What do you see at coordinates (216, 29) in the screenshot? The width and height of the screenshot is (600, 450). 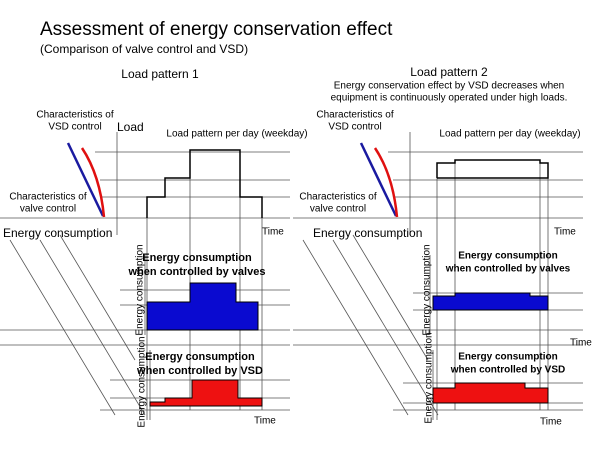 I see `title: Assessment of energy conservation effect` at bounding box center [216, 29].